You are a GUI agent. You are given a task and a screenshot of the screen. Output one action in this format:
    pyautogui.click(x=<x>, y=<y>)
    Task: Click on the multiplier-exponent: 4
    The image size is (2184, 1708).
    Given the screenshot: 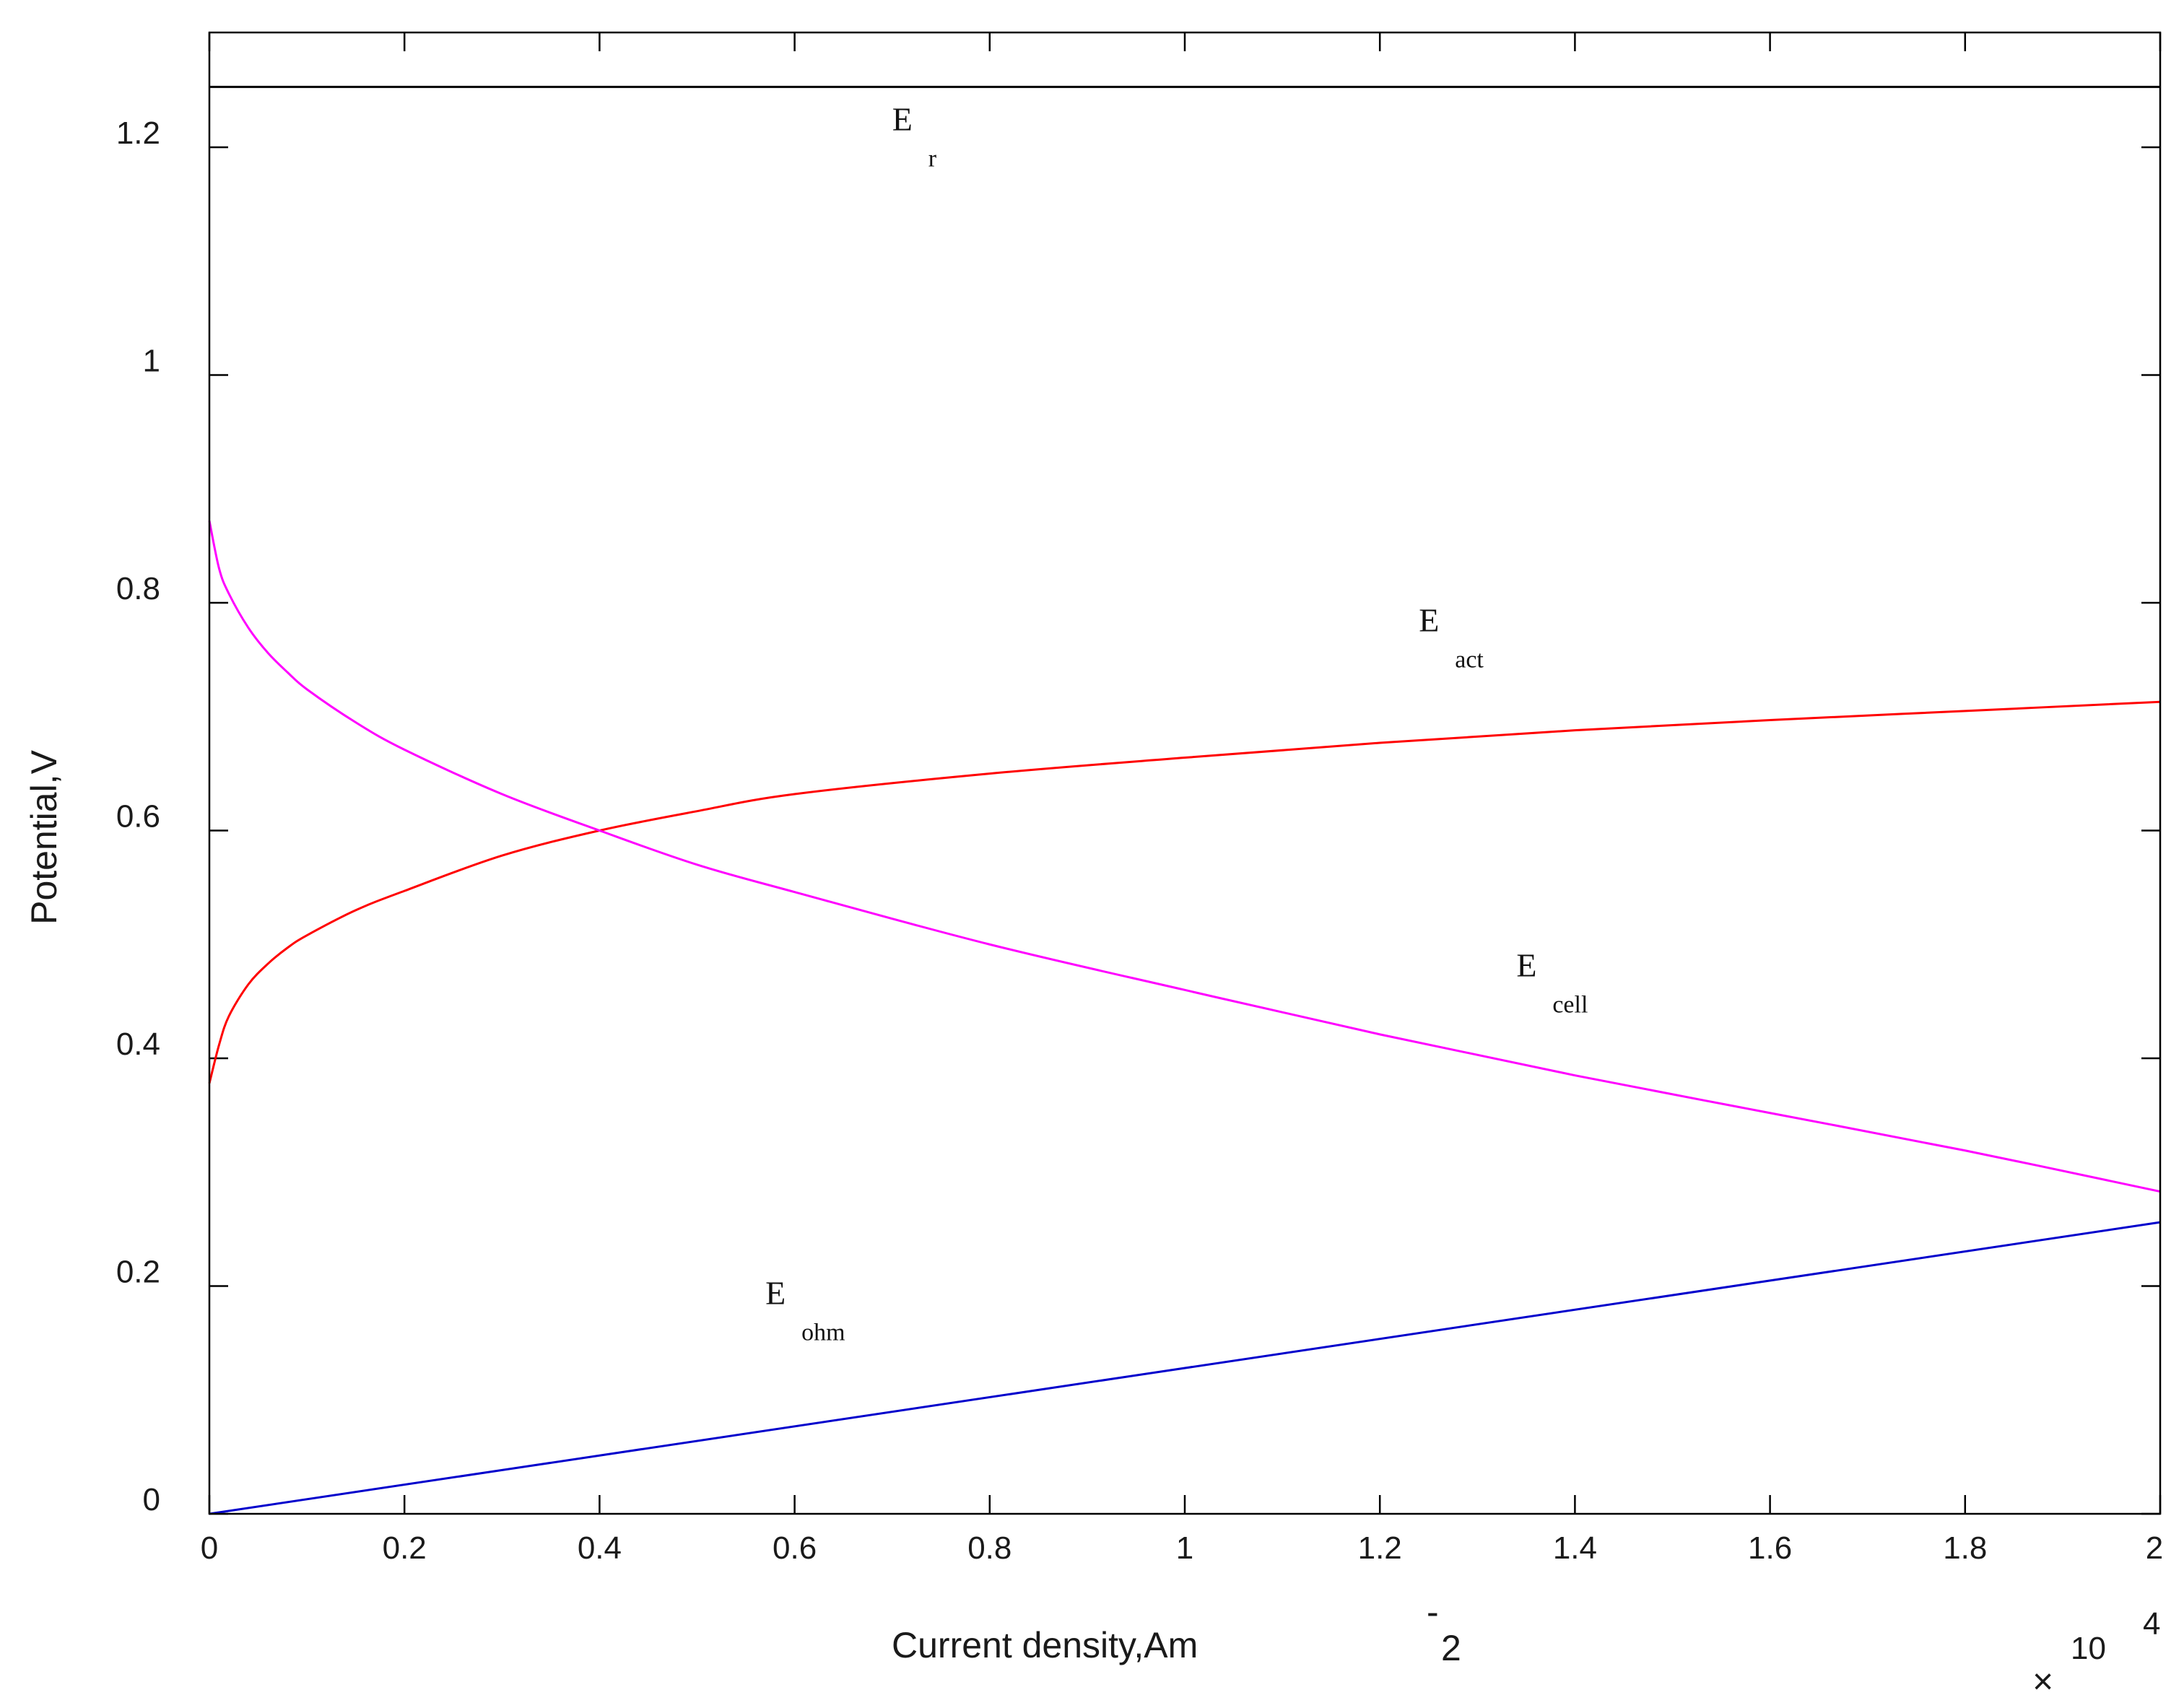 What is the action you would take?
    pyautogui.click(x=2151, y=1624)
    